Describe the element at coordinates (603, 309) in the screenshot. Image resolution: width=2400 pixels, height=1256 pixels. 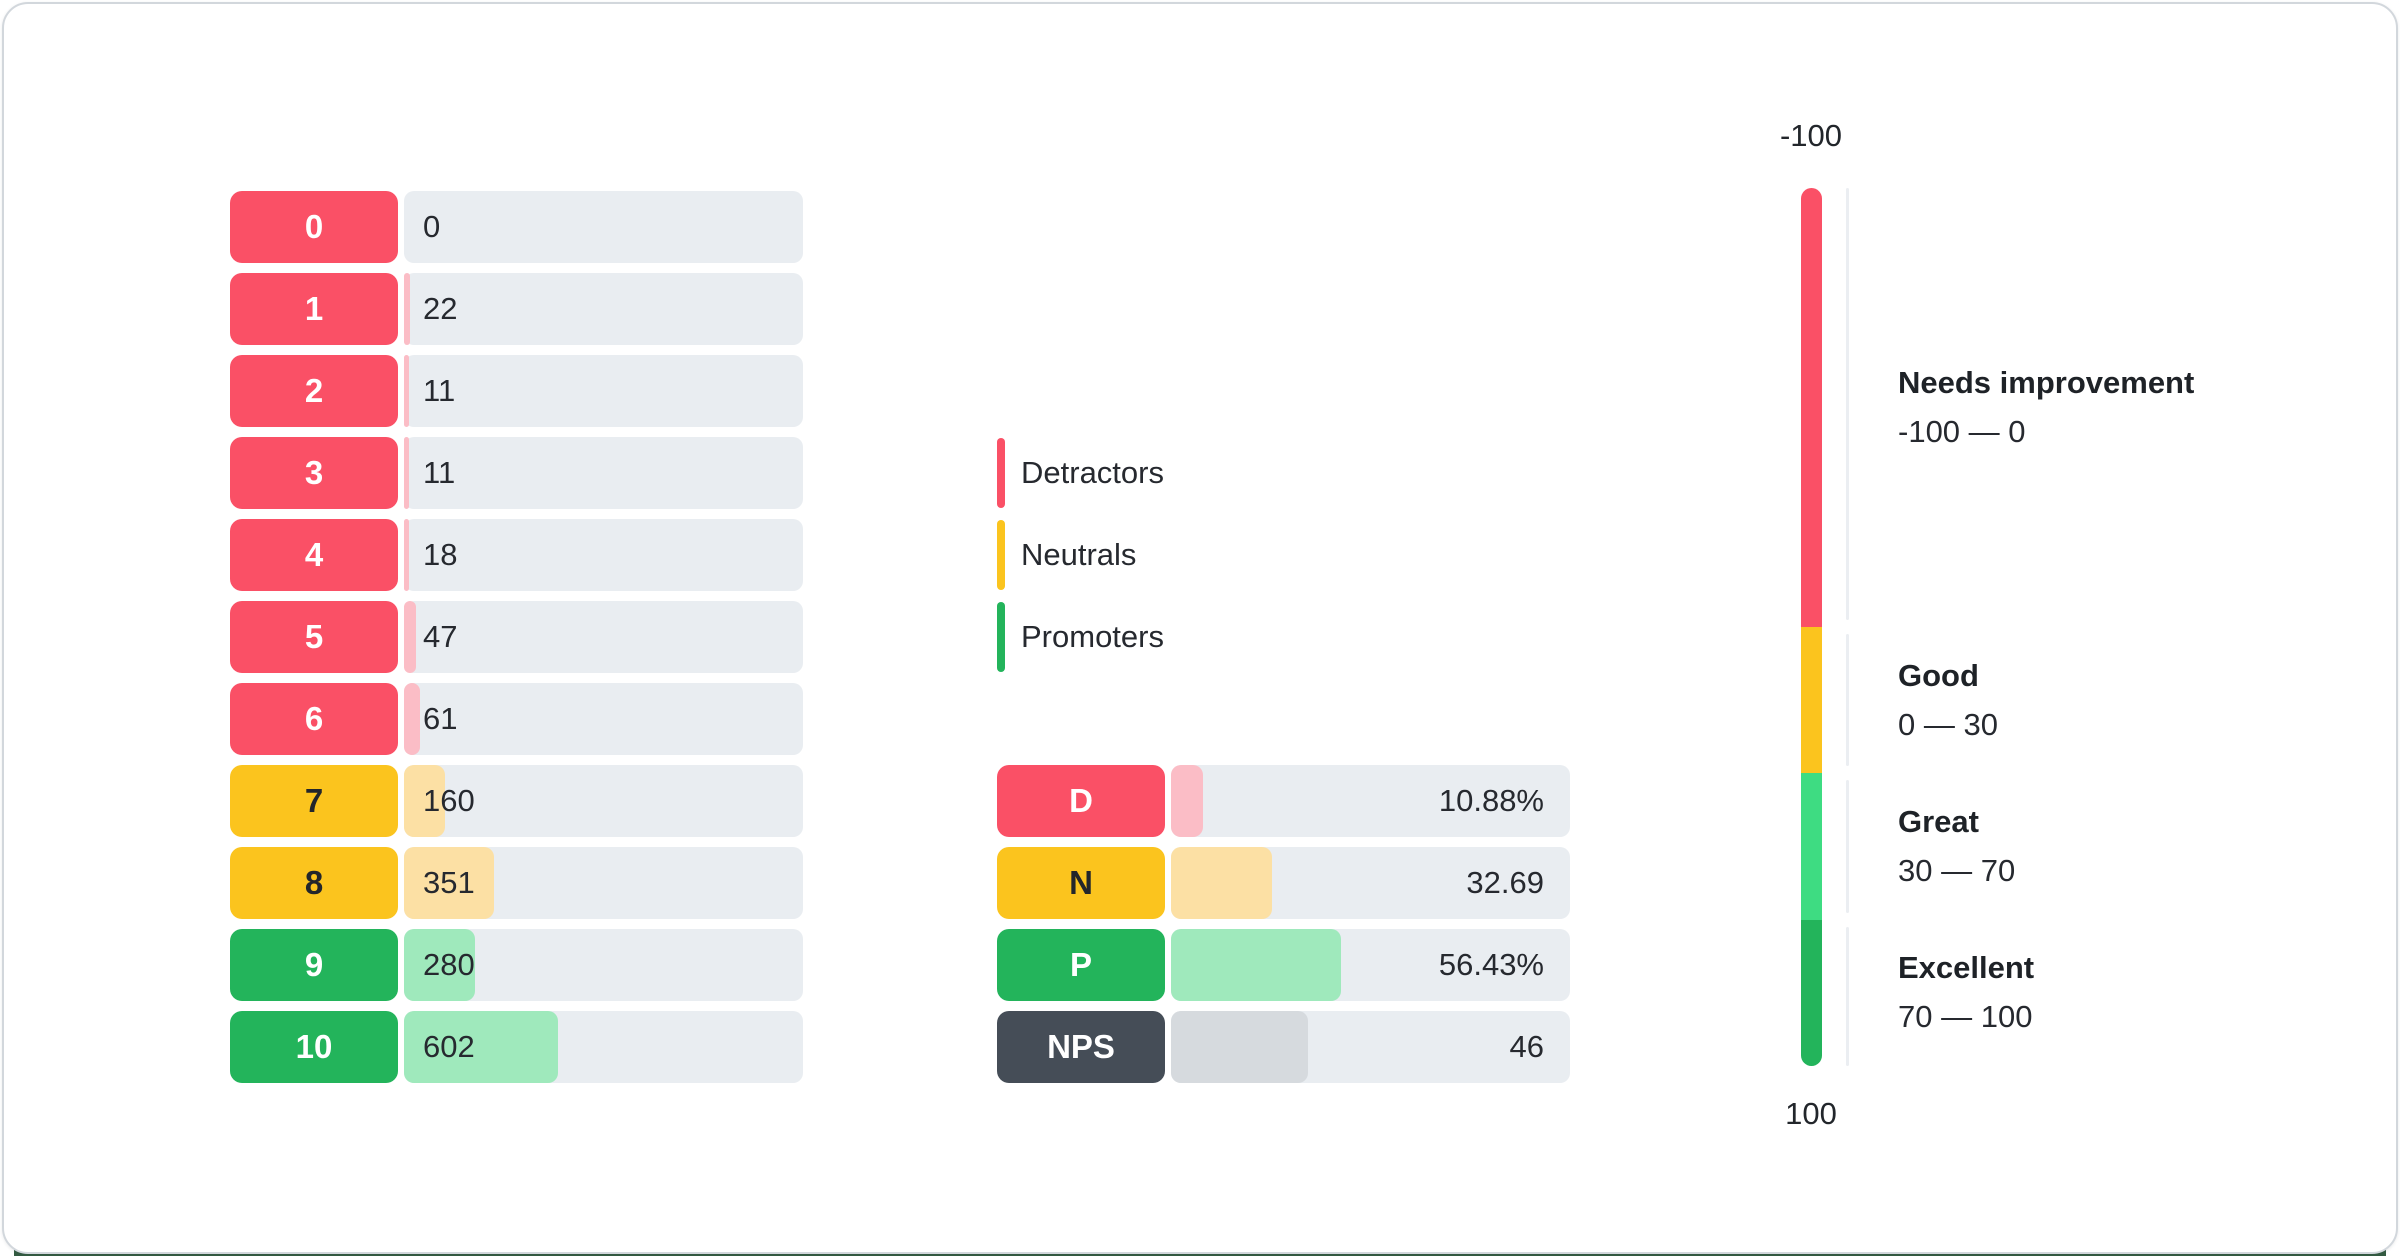
I see `score-1-track: 22` at that location.